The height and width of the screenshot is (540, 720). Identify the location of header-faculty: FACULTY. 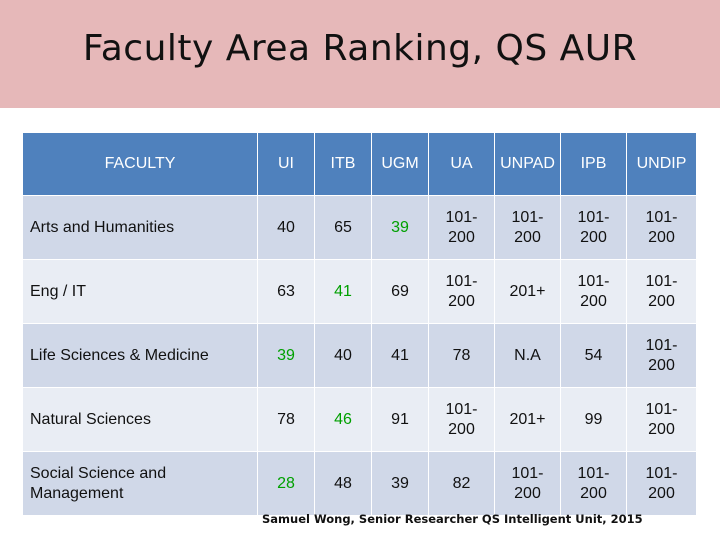
(140, 164).